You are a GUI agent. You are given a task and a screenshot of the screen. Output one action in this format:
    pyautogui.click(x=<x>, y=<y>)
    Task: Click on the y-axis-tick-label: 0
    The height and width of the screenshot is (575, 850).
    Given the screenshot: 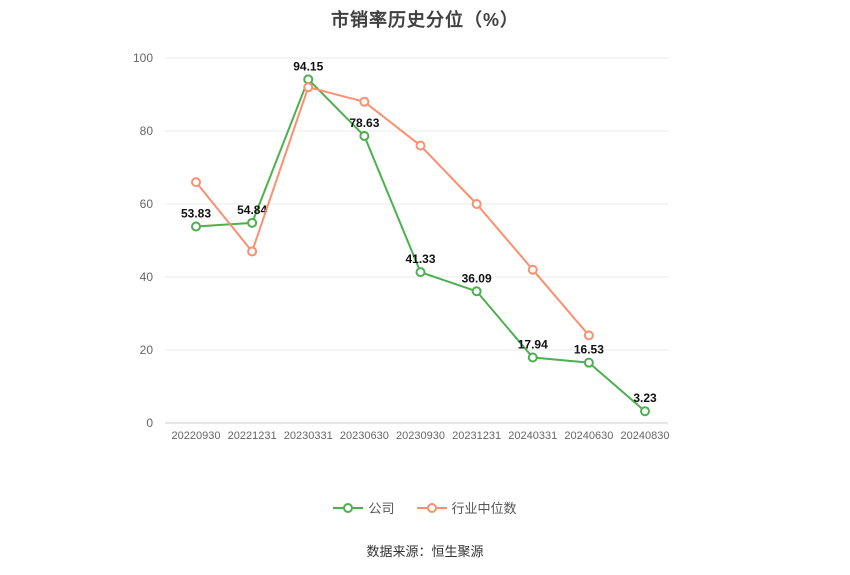 What is the action you would take?
    pyautogui.click(x=149, y=423)
    